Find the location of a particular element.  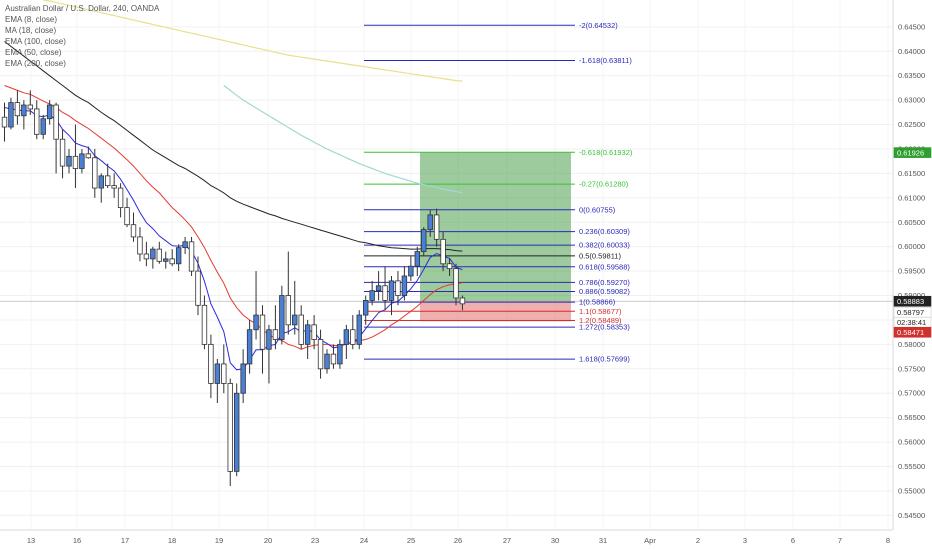

price-tag: 02:38:41 is located at coordinates (912, 322).